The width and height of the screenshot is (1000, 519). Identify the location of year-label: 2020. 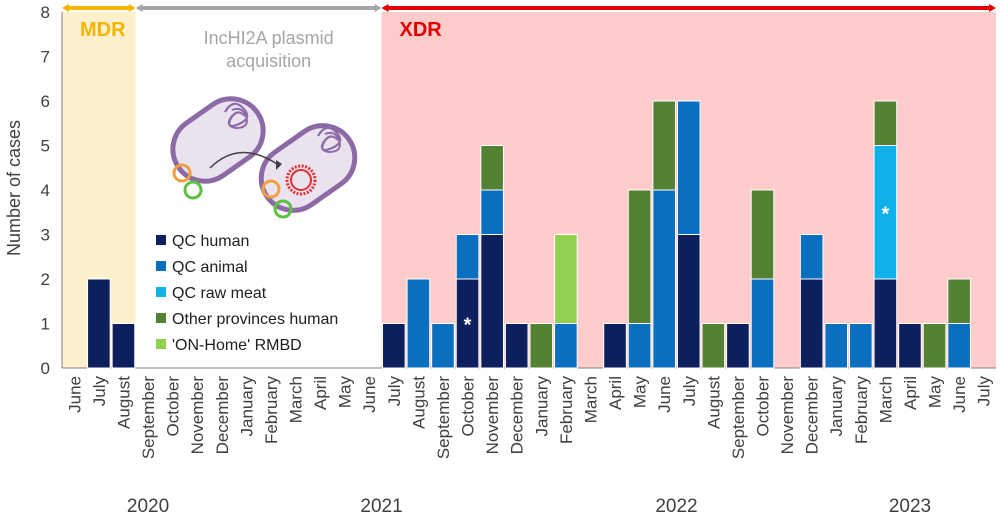
(148, 506).